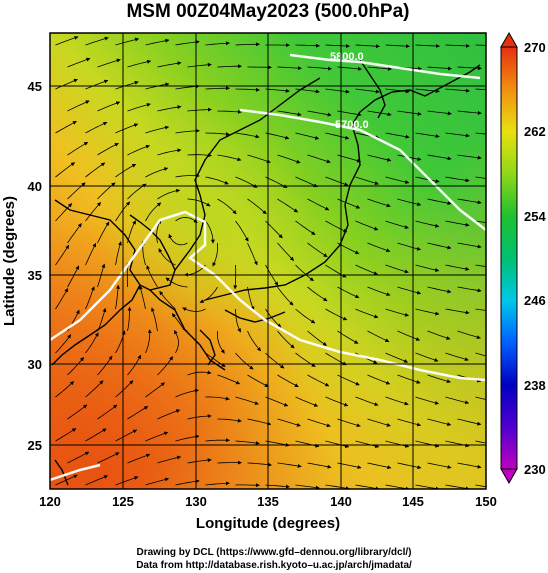 The image size is (548, 573). I want to click on x-tick-label: 125, so click(123, 501).